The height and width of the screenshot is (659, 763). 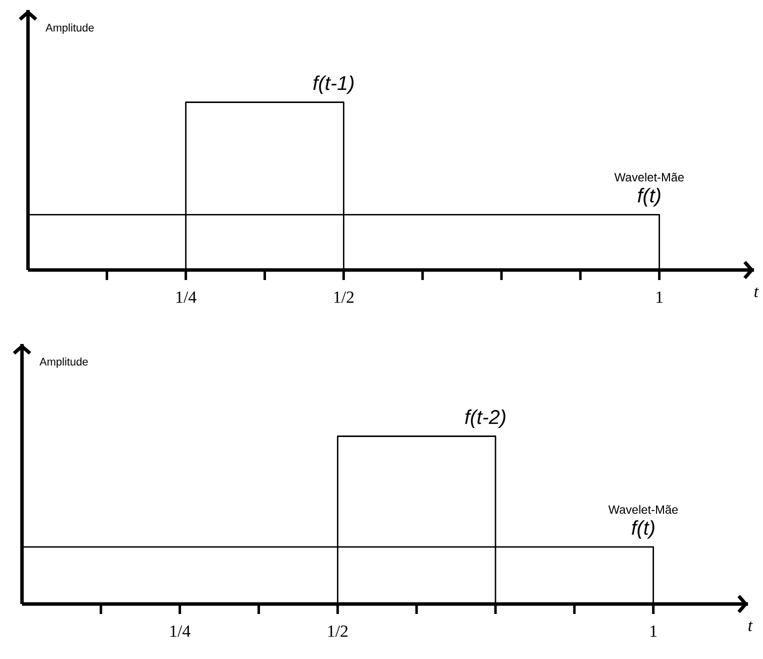 What do you see at coordinates (333, 84) in the screenshot?
I see `series-label: f(t-1)` at bounding box center [333, 84].